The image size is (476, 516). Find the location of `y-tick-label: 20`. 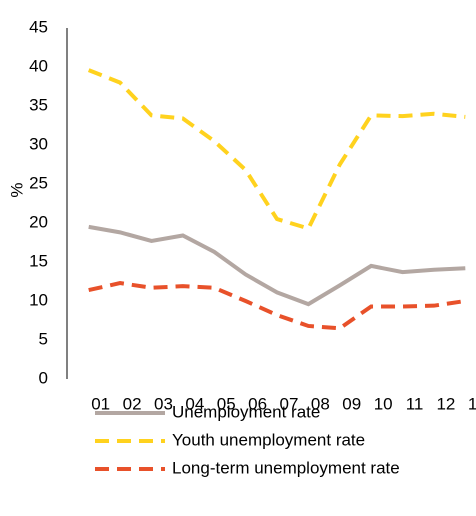

y-tick-label: 20 is located at coordinates (38, 221).